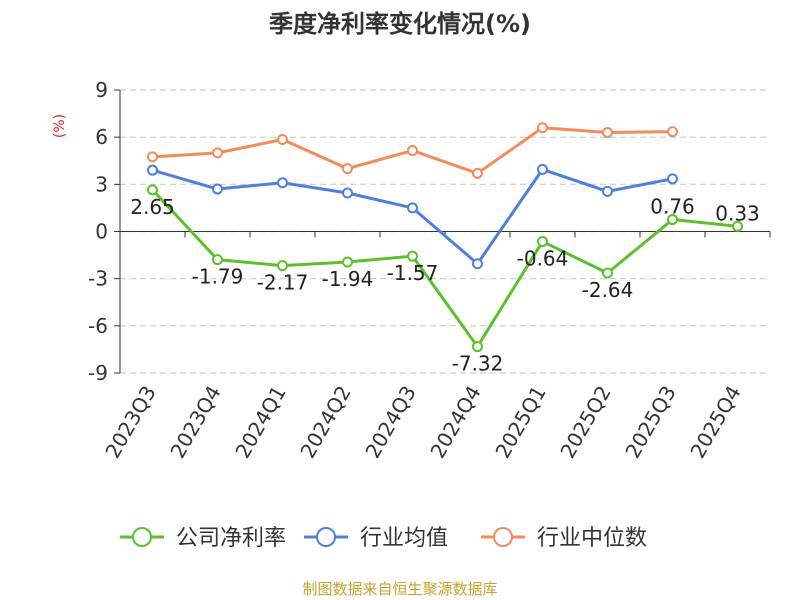 This screenshot has width=800, height=600. I want to click on x-tick-label: 2025Q1, so click(520, 422).